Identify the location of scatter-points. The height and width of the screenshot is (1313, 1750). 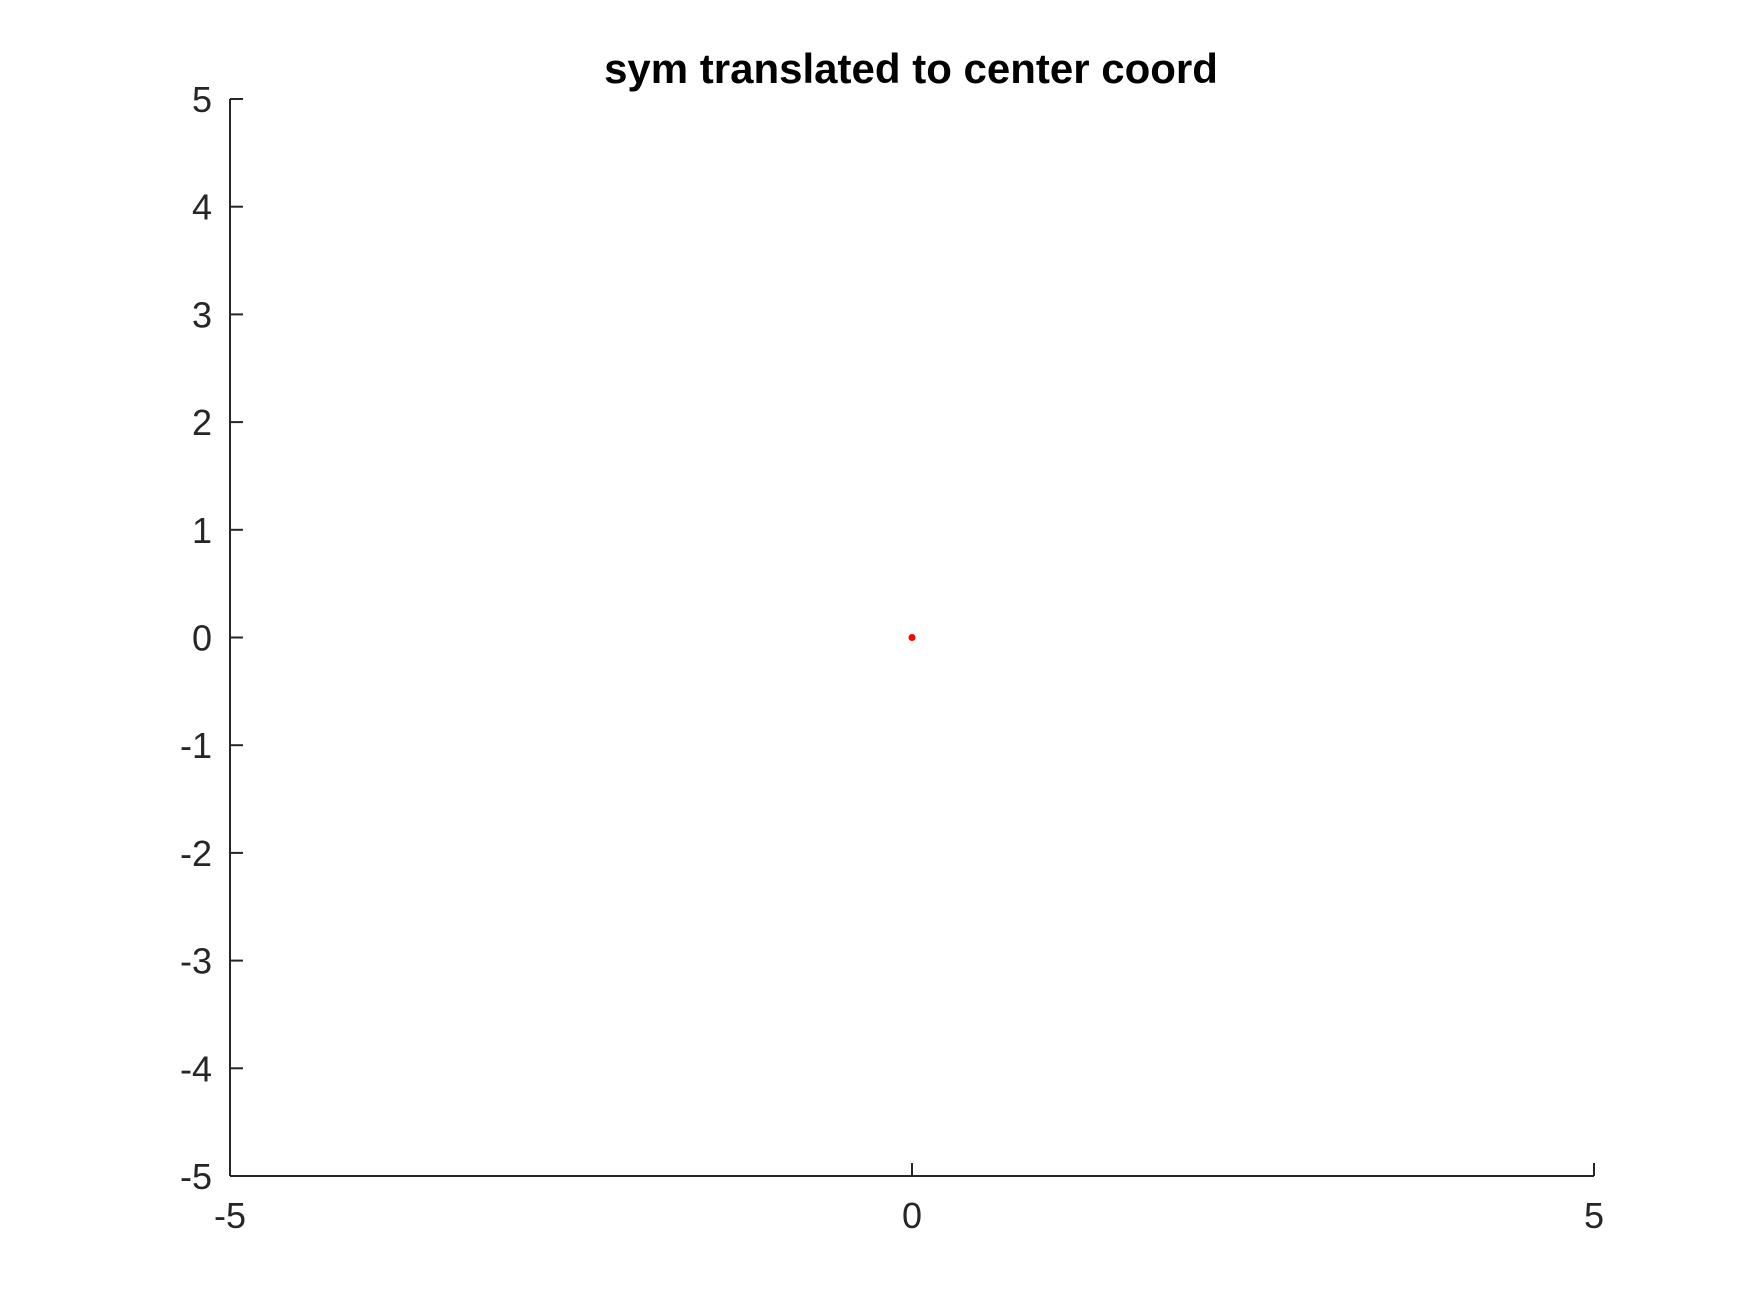
(912, 637).